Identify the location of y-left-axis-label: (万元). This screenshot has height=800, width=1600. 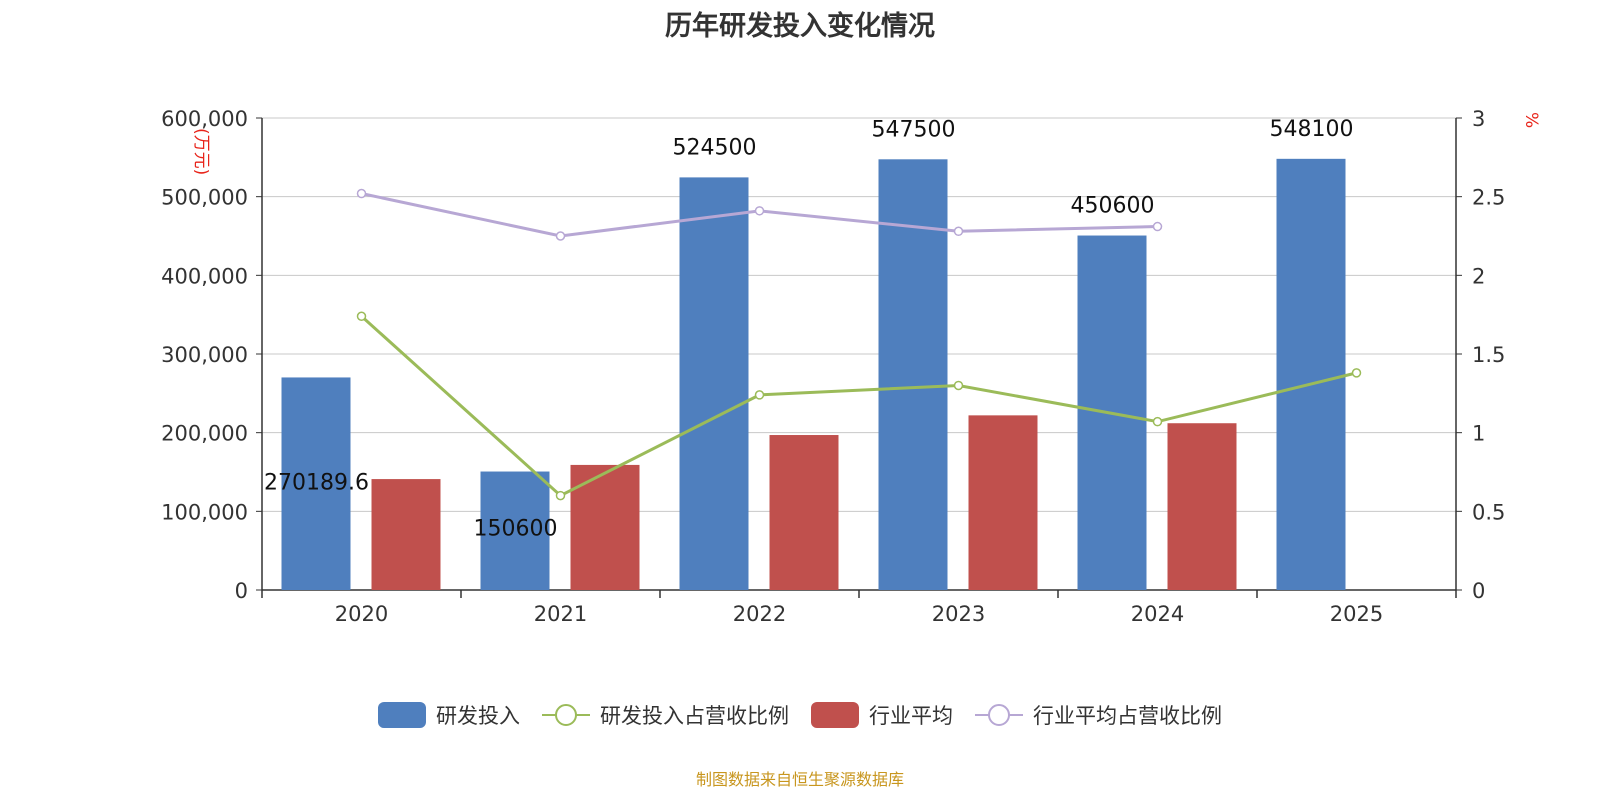
(201, 151).